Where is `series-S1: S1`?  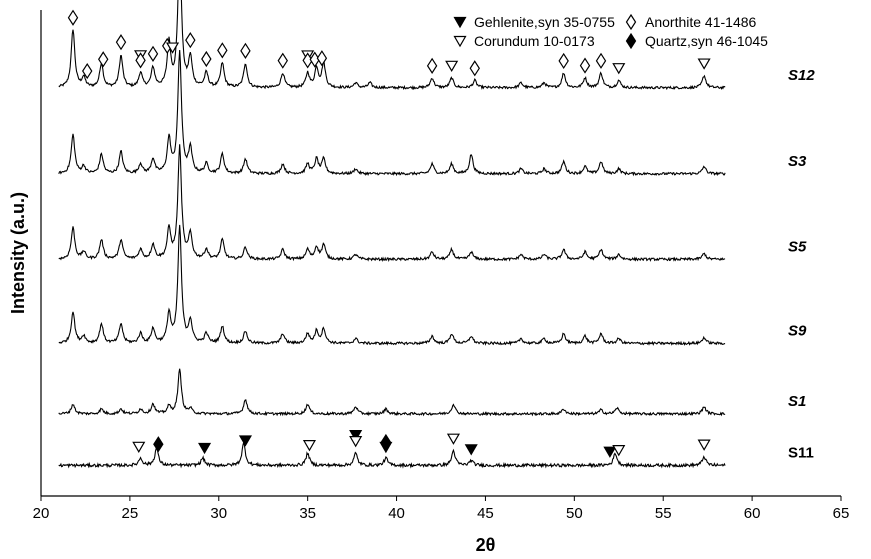
series-S1: S1 is located at coordinates (432, 392).